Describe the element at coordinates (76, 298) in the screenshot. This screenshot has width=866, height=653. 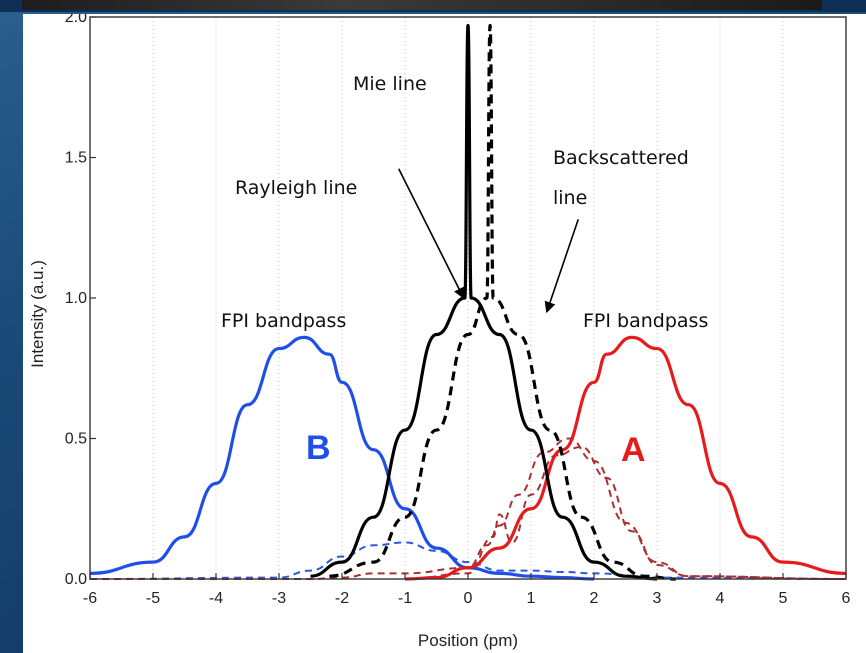
I see `y-tick-label: 1.0` at that location.